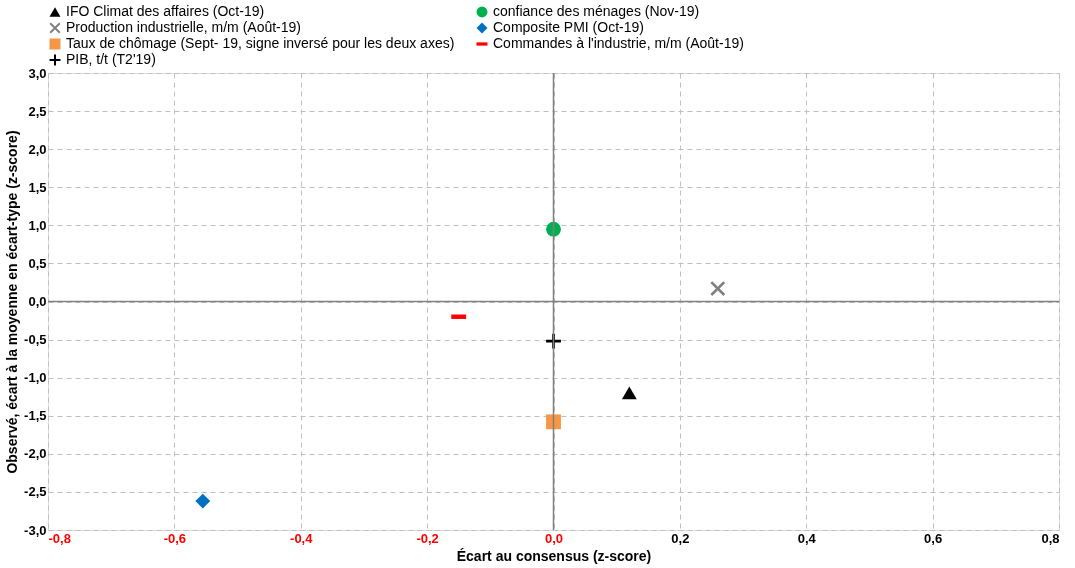  I want to click on x-tick-label: 0,6, so click(933, 538).